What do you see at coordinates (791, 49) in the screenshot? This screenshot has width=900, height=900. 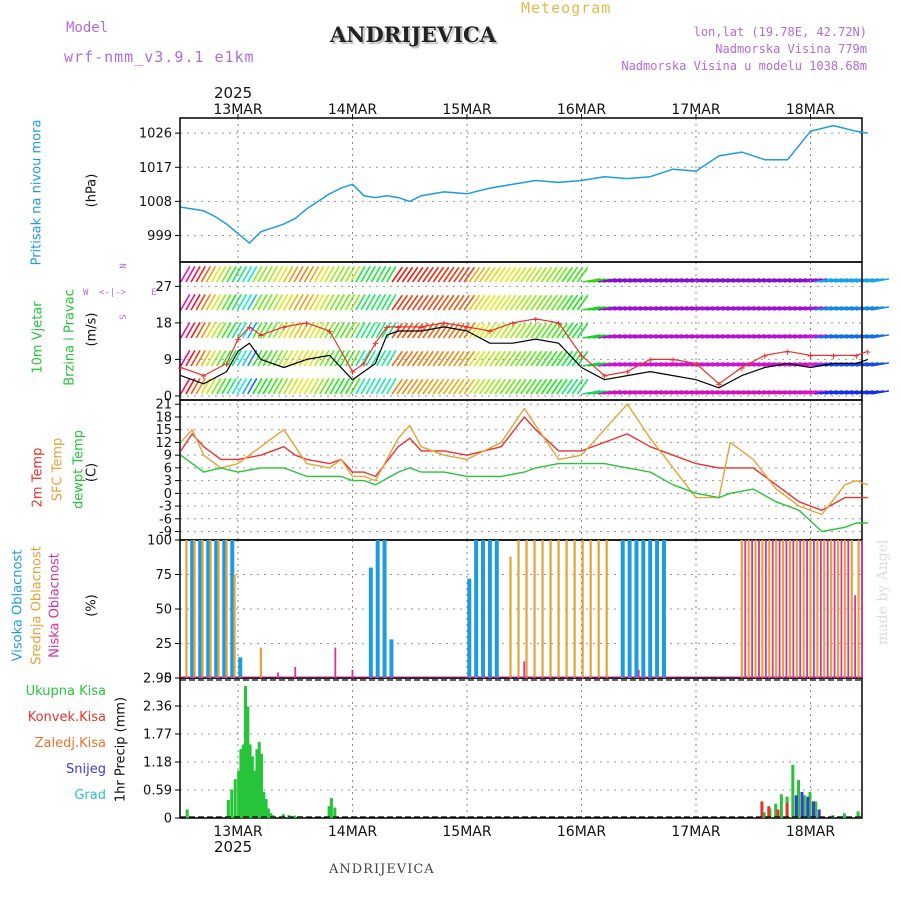 I see `elevation-text: Nadmorska Visina 779m` at bounding box center [791, 49].